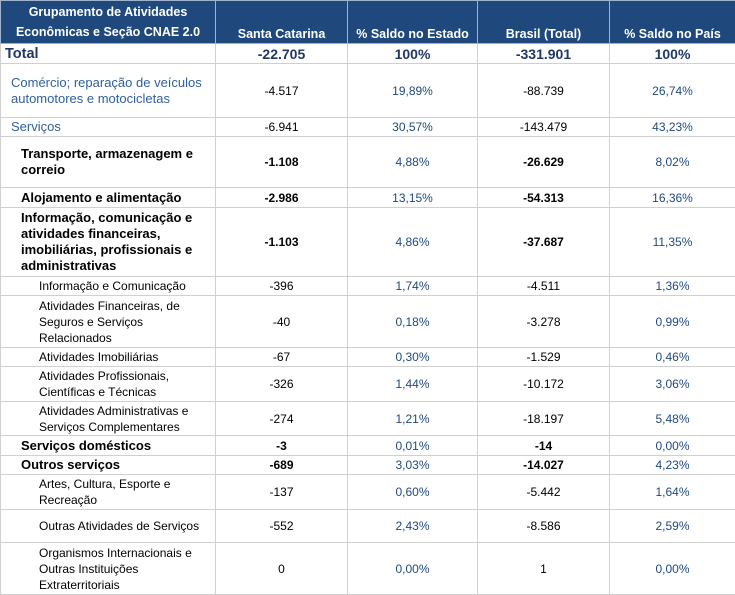 The width and height of the screenshot is (735, 595). Describe the element at coordinates (413, 465) in the screenshot. I see `cell: 3,03%` at that location.